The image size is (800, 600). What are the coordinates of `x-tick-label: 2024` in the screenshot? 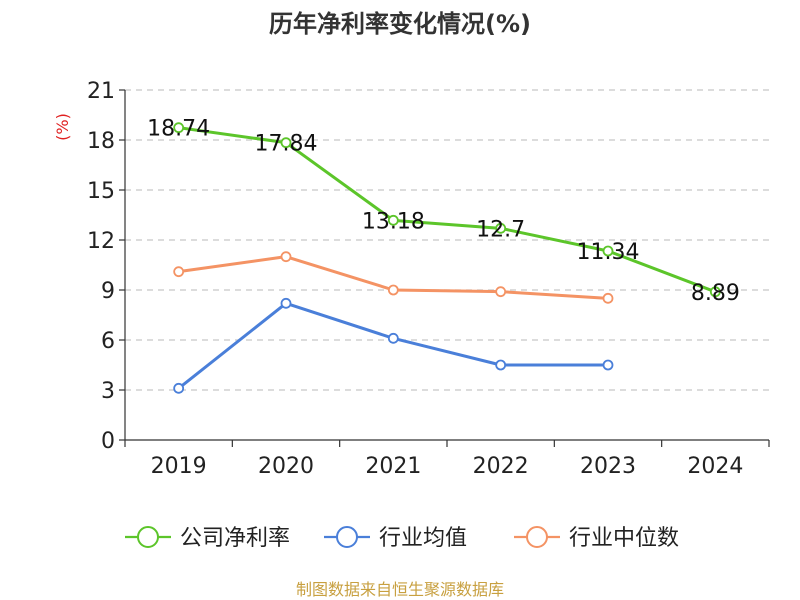 It's located at (715, 466).